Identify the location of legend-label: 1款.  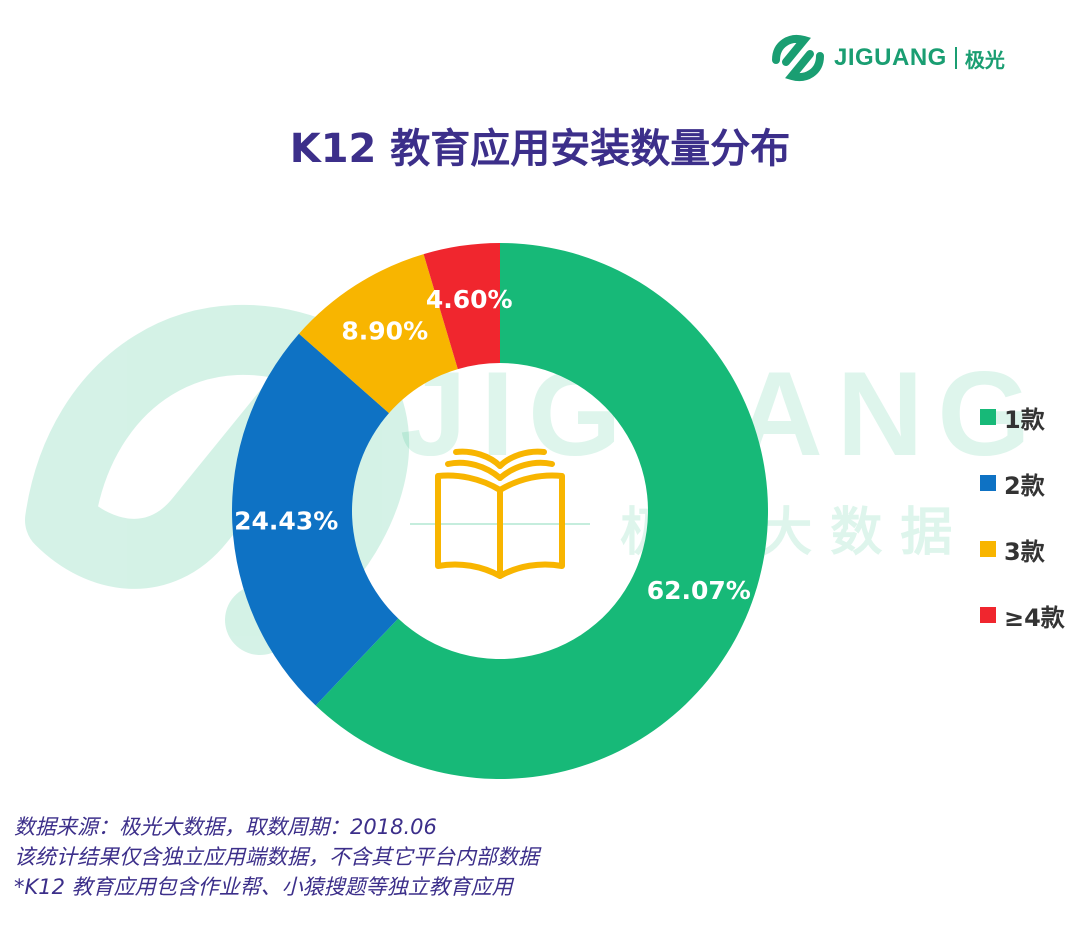
(1024, 419).